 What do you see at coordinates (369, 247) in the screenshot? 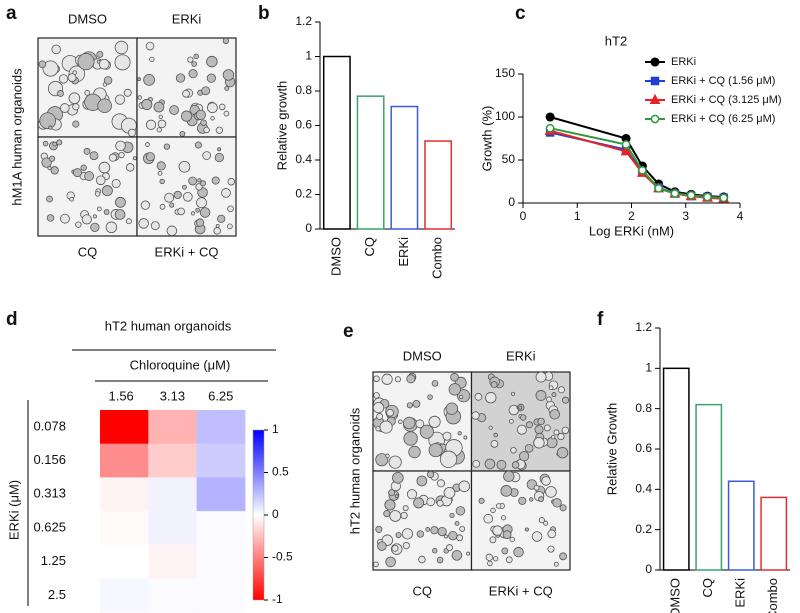
I see `x-tick-label: CQ` at bounding box center [369, 247].